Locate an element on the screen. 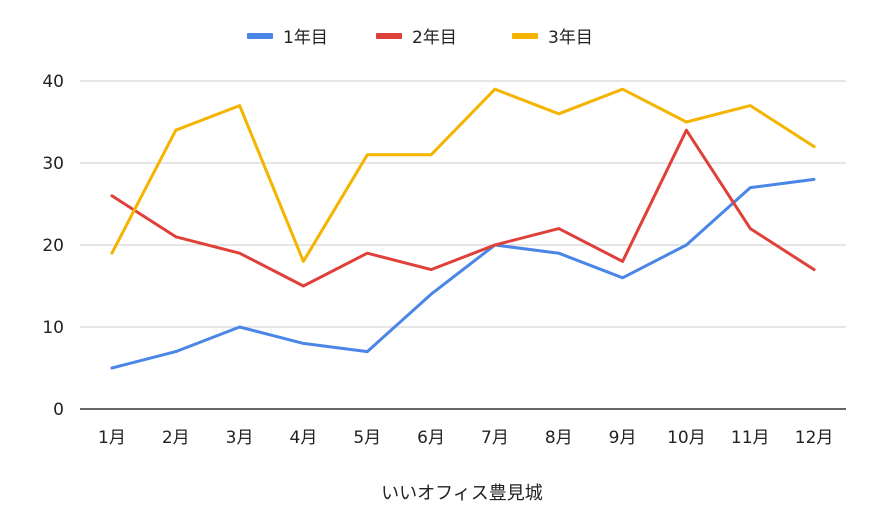  x-tick-label: 4月 is located at coordinates (304, 438).